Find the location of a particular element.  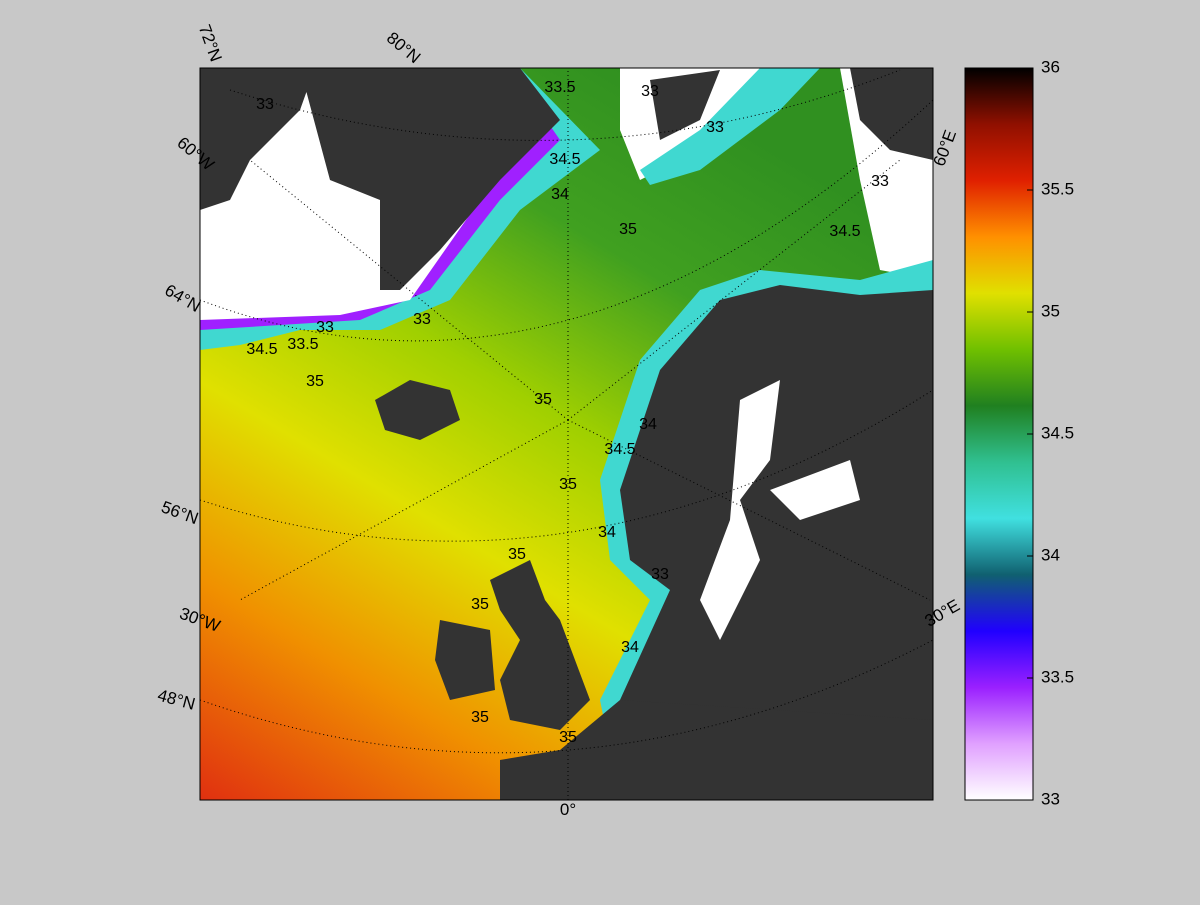

graticule-label: 60°E is located at coordinates (945, 147).